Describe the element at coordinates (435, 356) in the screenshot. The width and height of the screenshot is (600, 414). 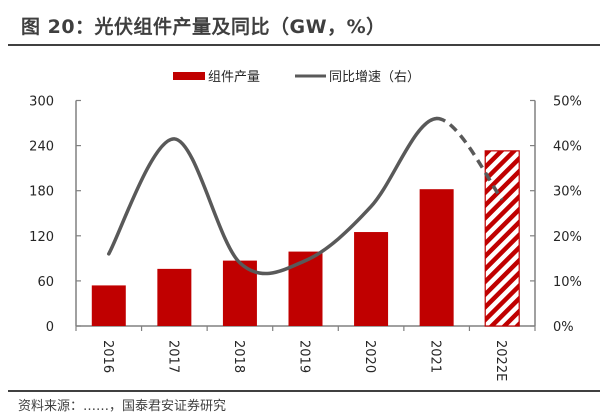
I see `x-axis-label: 2021` at that location.